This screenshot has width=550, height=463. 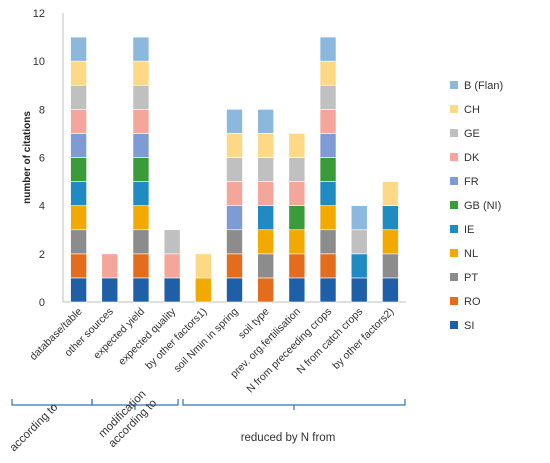 What do you see at coordinates (469, 230) in the screenshot?
I see `legend-label: IE` at bounding box center [469, 230].